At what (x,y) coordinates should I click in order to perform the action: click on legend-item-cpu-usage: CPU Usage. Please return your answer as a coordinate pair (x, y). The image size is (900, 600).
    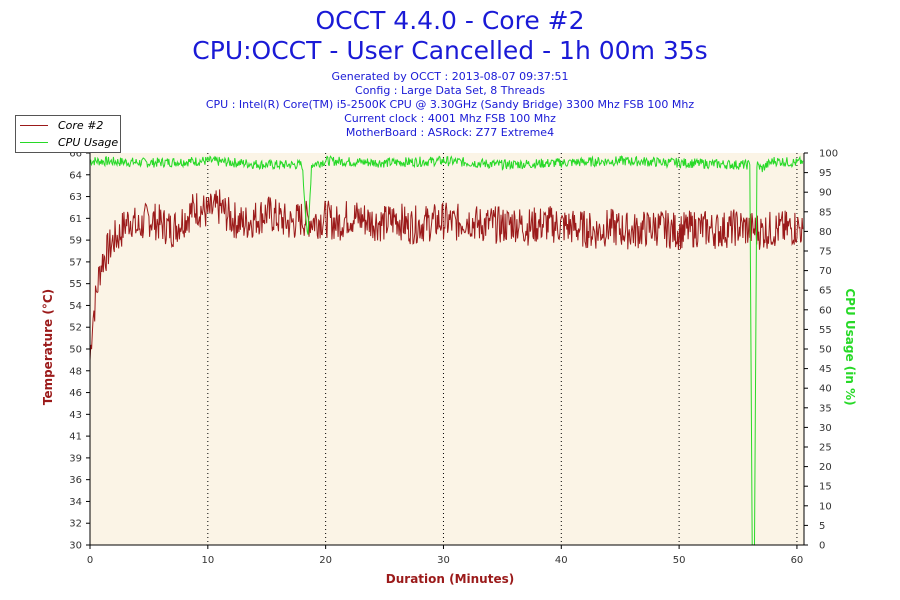
    Looking at the image, I should click on (69, 142).